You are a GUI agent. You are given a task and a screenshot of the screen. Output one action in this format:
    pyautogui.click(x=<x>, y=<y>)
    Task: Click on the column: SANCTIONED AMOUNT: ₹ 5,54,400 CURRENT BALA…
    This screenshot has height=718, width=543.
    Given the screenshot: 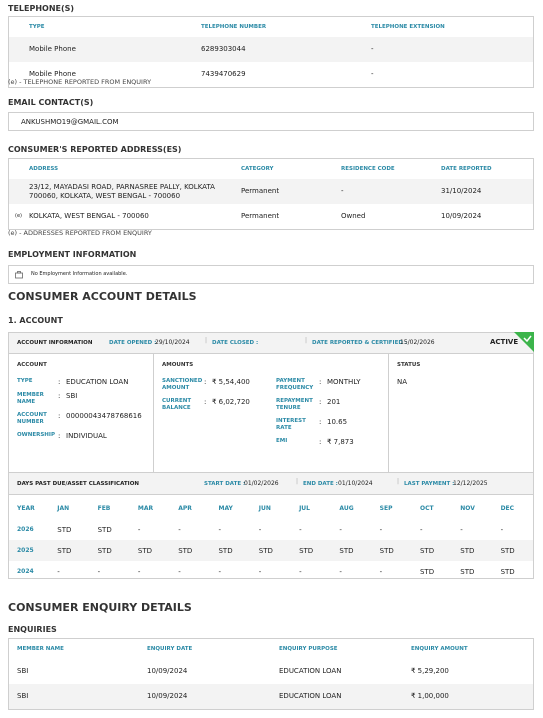 What is the action you would take?
    pyautogui.click(x=219, y=415)
    